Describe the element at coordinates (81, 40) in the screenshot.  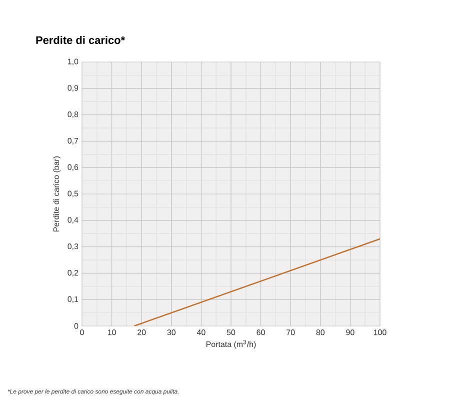
I see `chart-title: Perdite di carico*` at that location.